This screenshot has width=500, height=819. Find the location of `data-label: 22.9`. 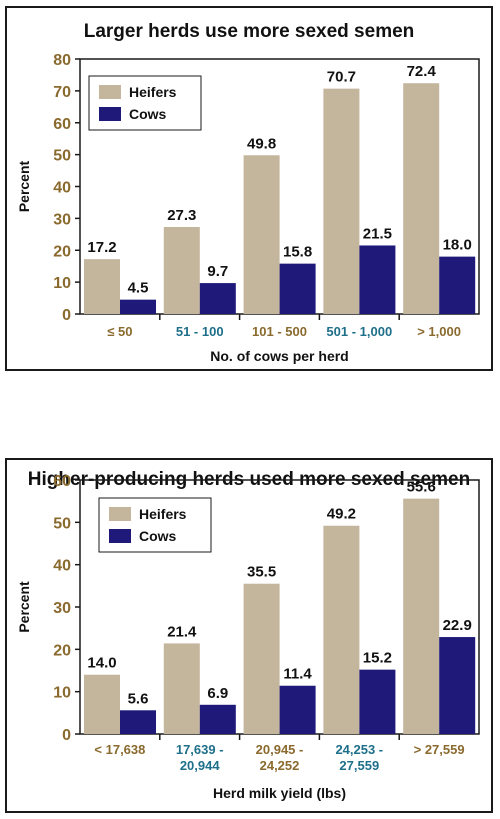

data-label: 22.9 is located at coordinates (457, 625).